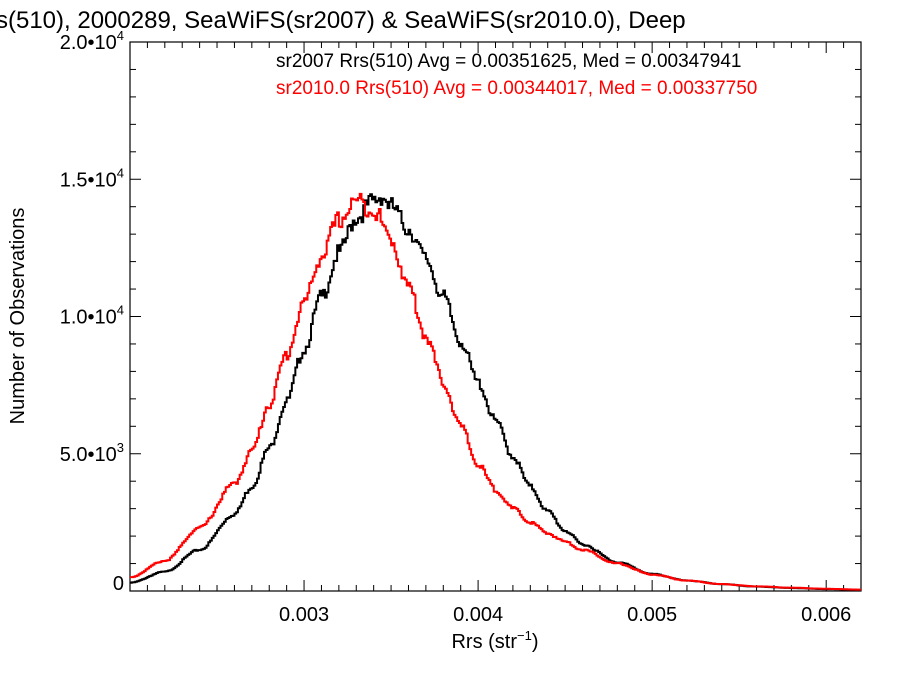 This screenshot has height=675, width=900. What do you see at coordinates (524, 635) in the screenshot?
I see `x-axis-label-sup: −1` at bounding box center [524, 635].